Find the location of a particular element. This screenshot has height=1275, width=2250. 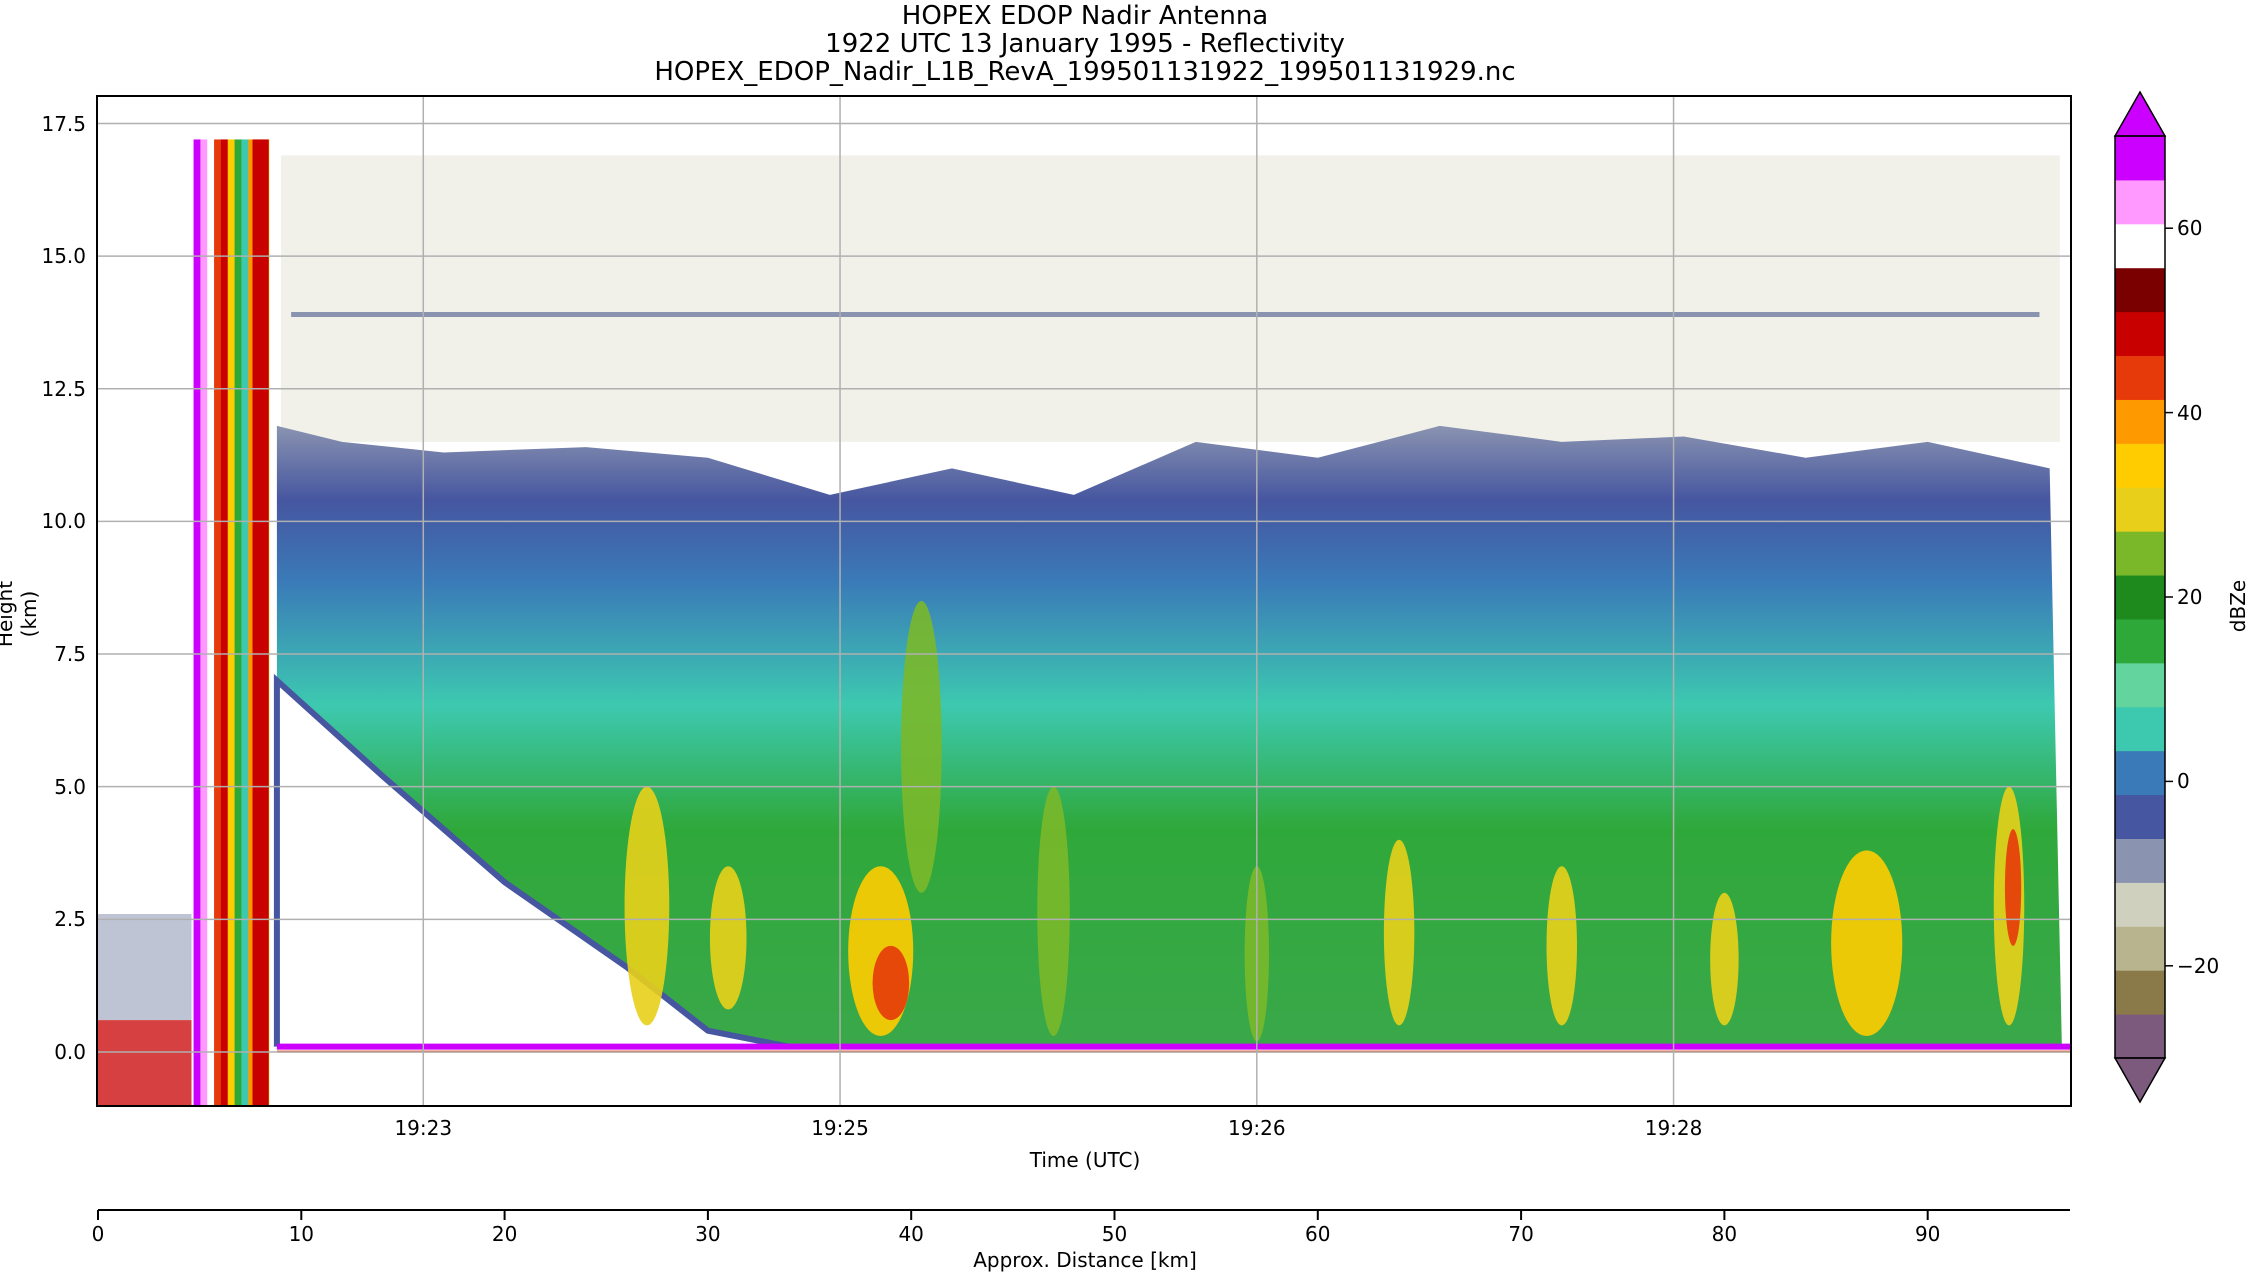

x-time-tick-label: 19:28 is located at coordinates (1673, 1128).